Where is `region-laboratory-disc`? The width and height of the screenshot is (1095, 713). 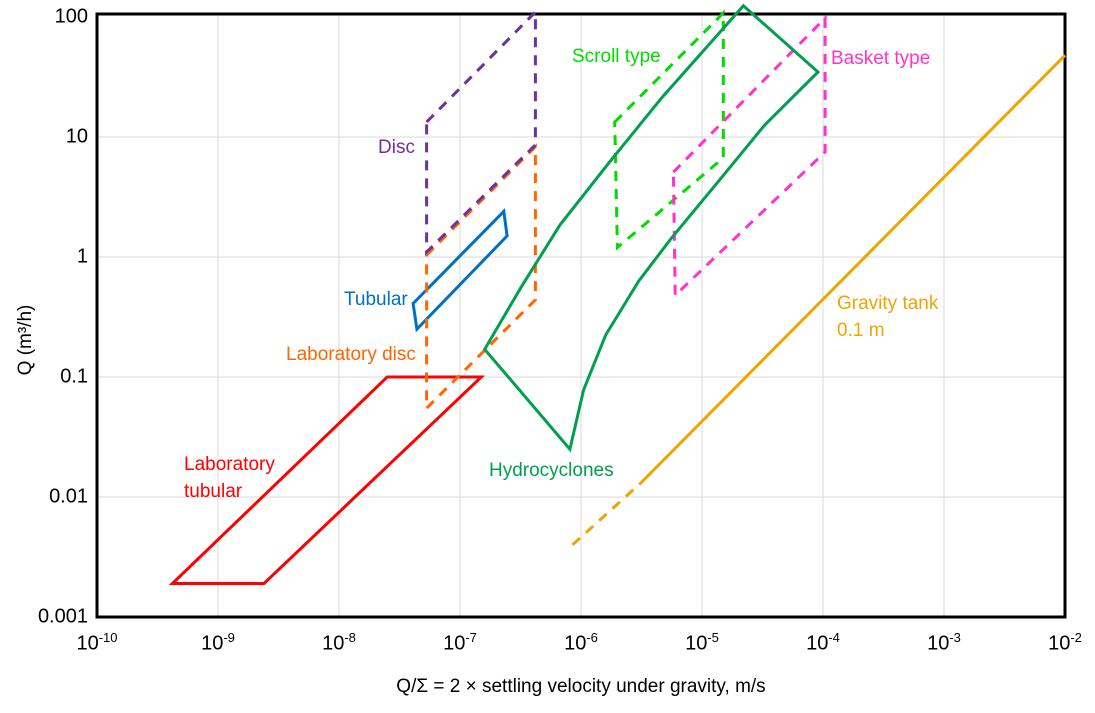 region-laboratory-disc is located at coordinates (481, 277).